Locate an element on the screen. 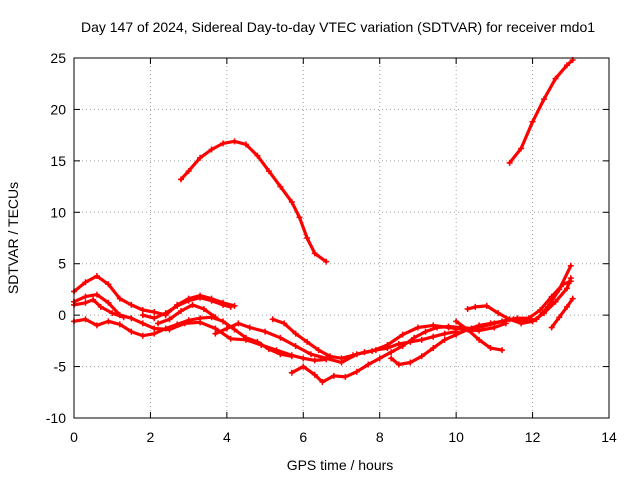 The image size is (640, 480). y-tick-label: 0 is located at coordinates (62, 315).